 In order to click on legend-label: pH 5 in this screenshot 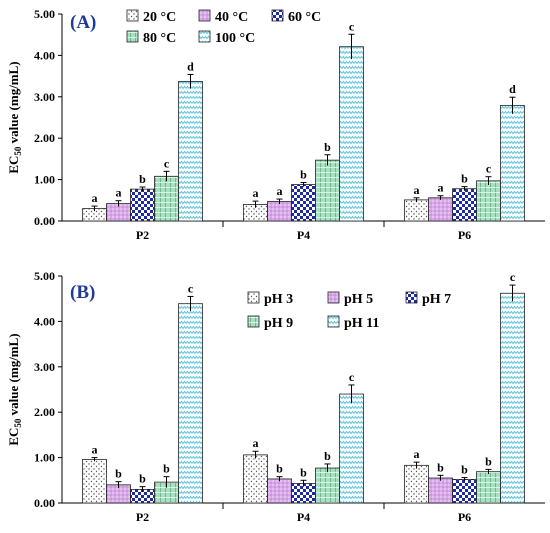, I will do `click(358, 299)`.